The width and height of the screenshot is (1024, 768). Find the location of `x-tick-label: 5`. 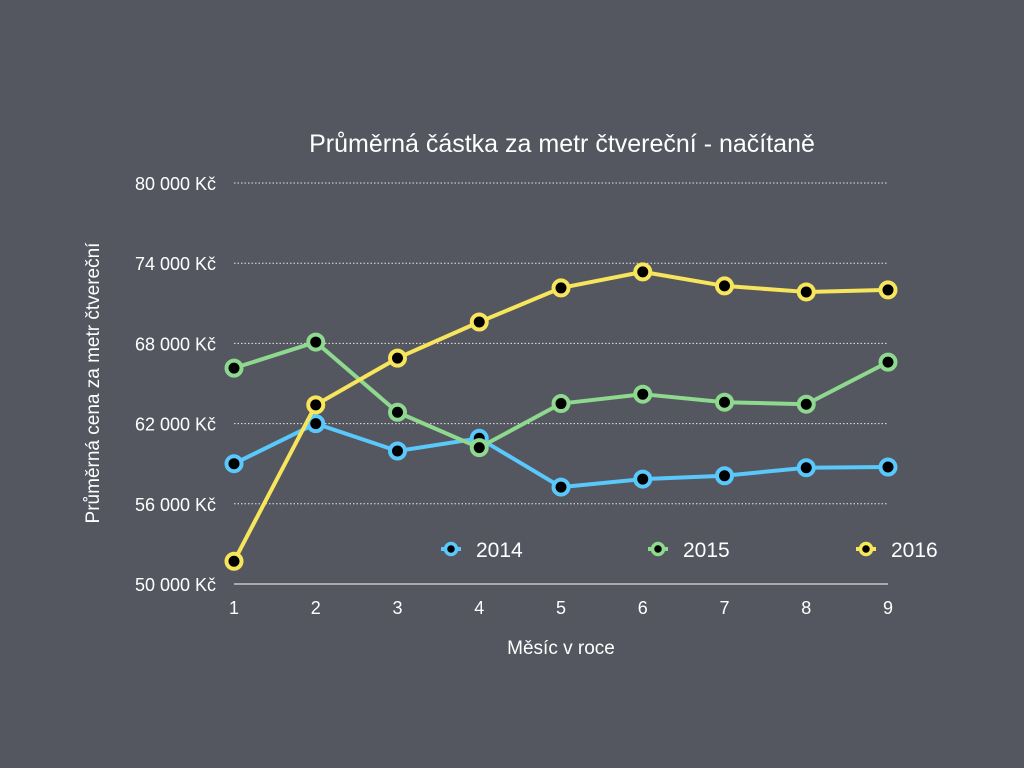

x-tick-label: 5 is located at coordinates (561, 608).